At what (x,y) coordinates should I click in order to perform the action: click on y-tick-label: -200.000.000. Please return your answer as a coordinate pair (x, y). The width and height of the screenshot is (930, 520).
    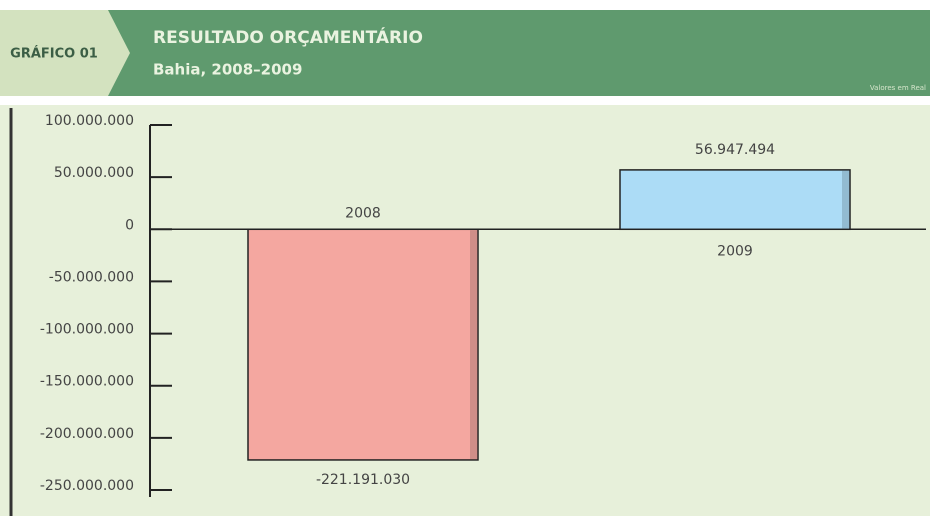
    Looking at the image, I should click on (87, 434).